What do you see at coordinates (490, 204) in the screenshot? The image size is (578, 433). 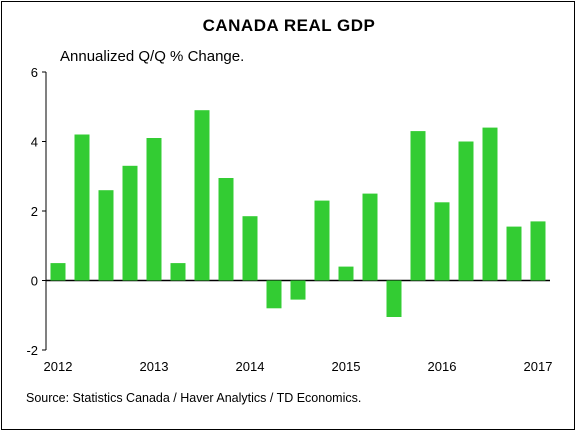 I see `bar-2016Q3` at bounding box center [490, 204].